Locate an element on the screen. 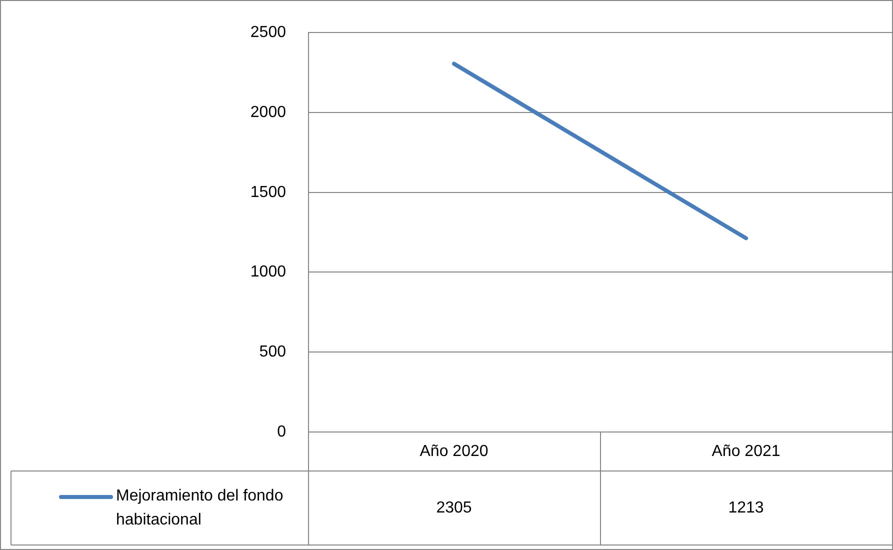 Image resolution: width=893 pixels, height=550 pixels. x-tick-label: Año 2021 is located at coordinates (746, 451).